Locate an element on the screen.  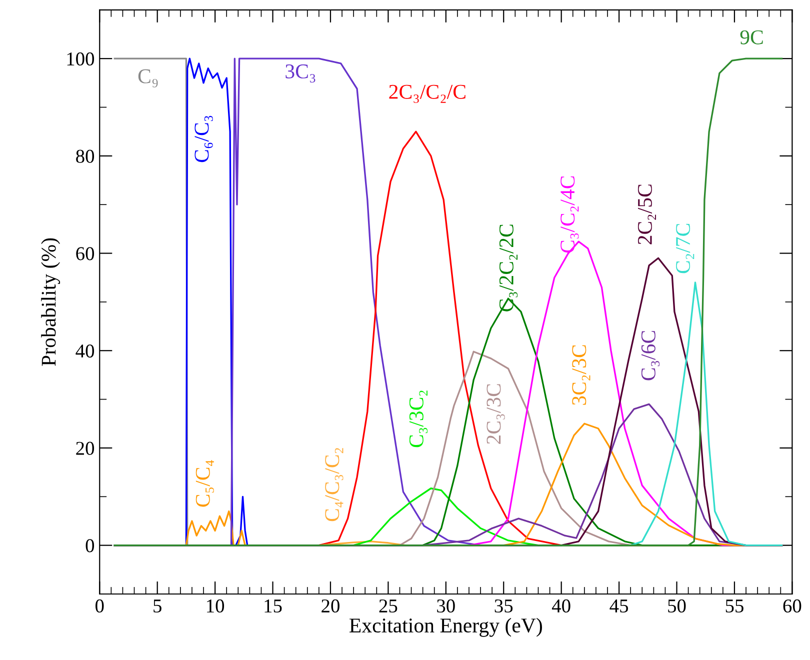
x-tick-label: 35 is located at coordinates (503, 606).